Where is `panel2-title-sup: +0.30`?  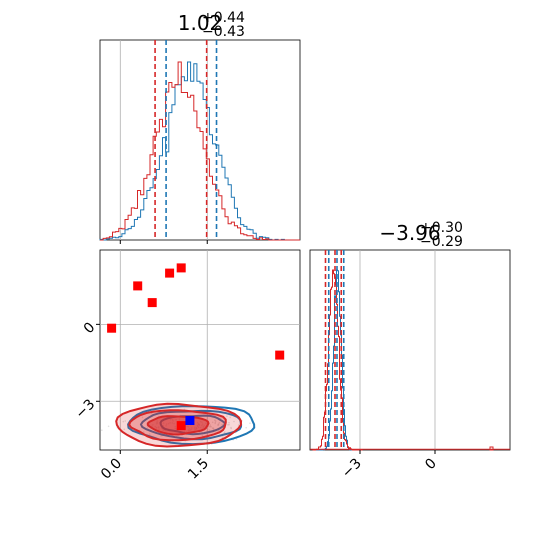
panel2-title-sup: +0.30 is located at coordinates (441, 228).